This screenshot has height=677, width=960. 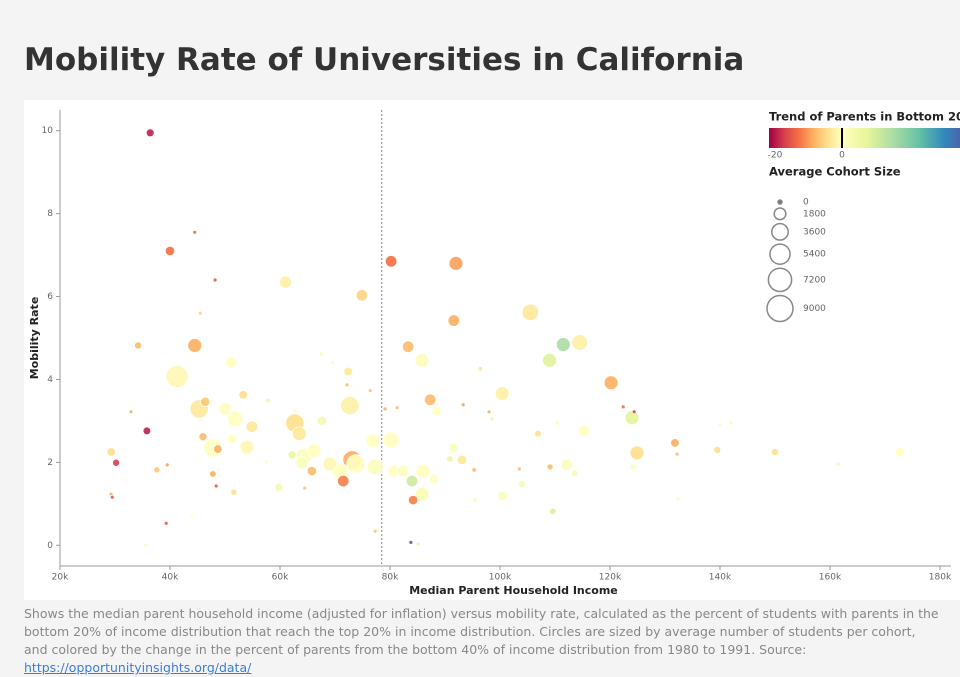 What do you see at coordinates (513, 590) in the screenshot?
I see `x-axis-label: Median Parent Household Income` at bounding box center [513, 590].